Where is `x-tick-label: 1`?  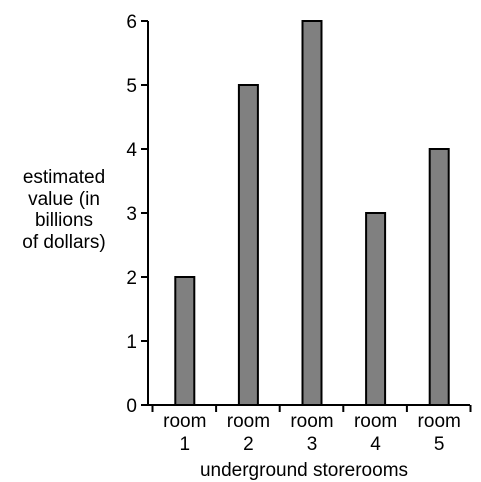 x-tick-label: 1 is located at coordinates (185, 444).